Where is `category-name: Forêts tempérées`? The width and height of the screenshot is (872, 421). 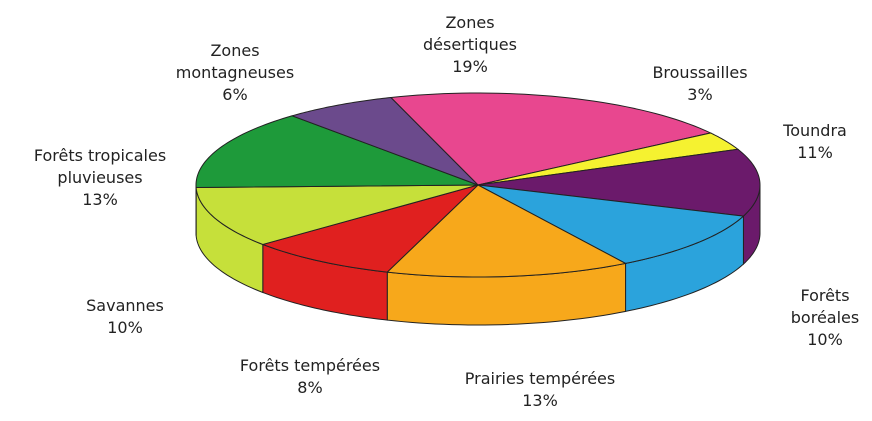
category-name: Forêts tempérées is located at coordinates (310, 365).